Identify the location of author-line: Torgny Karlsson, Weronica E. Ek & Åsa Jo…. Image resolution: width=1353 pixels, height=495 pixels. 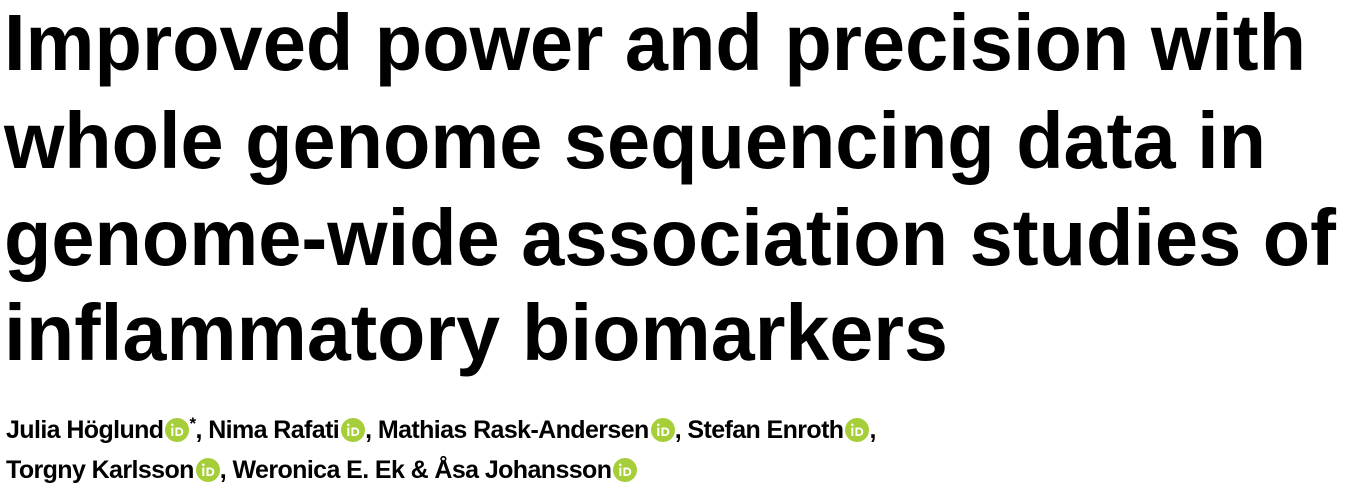
(441, 470).